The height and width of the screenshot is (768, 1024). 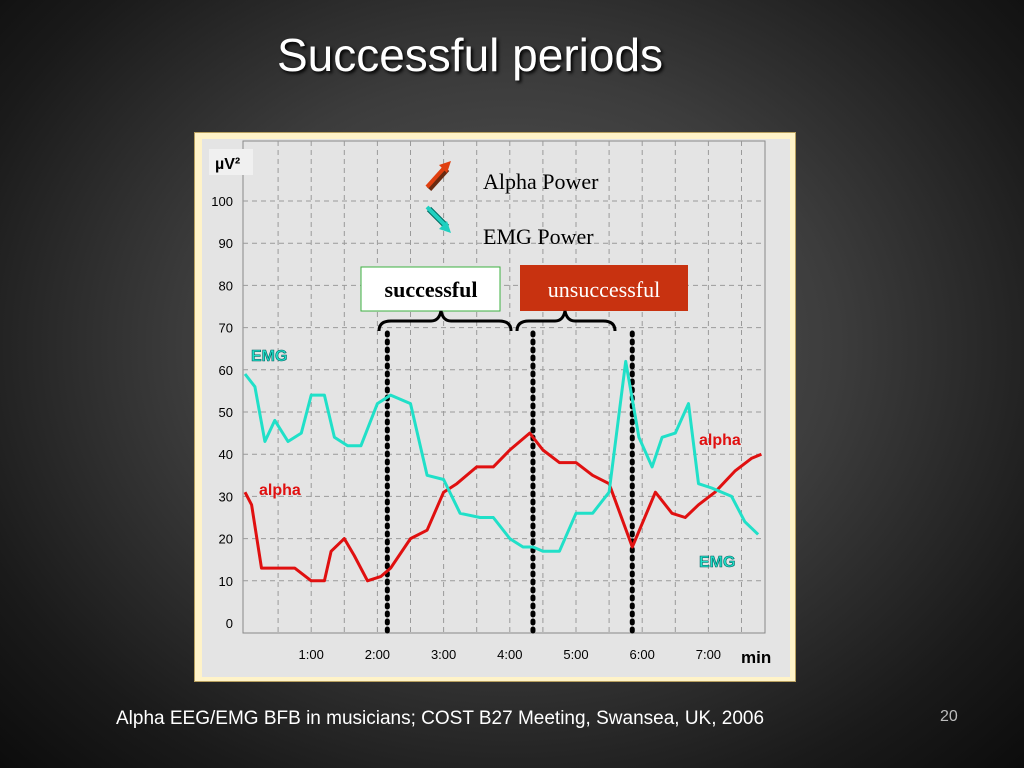 What do you see at coordinates (227, 164) in the screenshot?
I see `y-axis-label: µV²` at bounding box center [227, 164].